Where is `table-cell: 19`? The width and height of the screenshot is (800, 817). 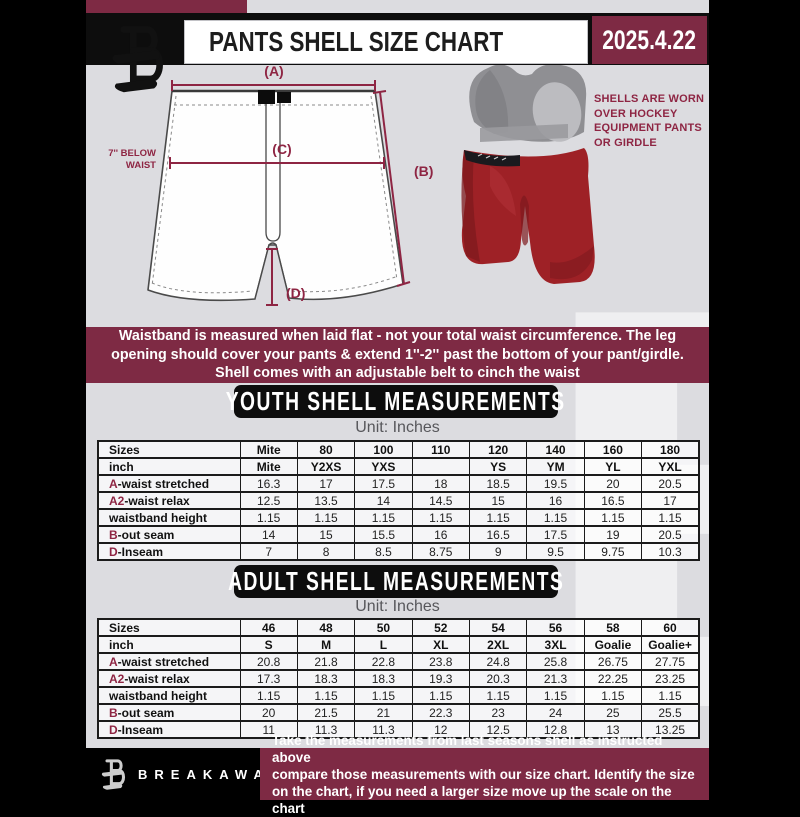
table-cell: 19 is located at coordinates (613, 534).